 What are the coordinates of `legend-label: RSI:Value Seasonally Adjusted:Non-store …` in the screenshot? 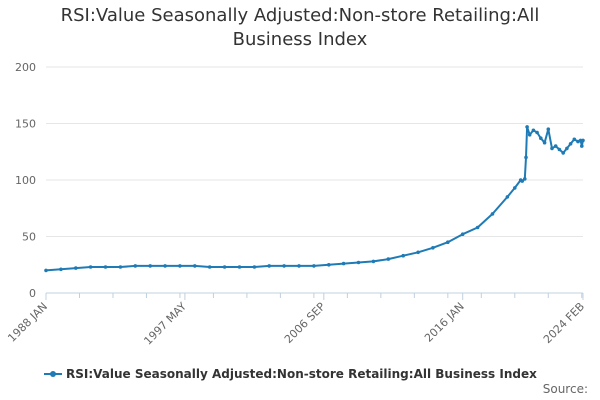 It's located at (301, 374).